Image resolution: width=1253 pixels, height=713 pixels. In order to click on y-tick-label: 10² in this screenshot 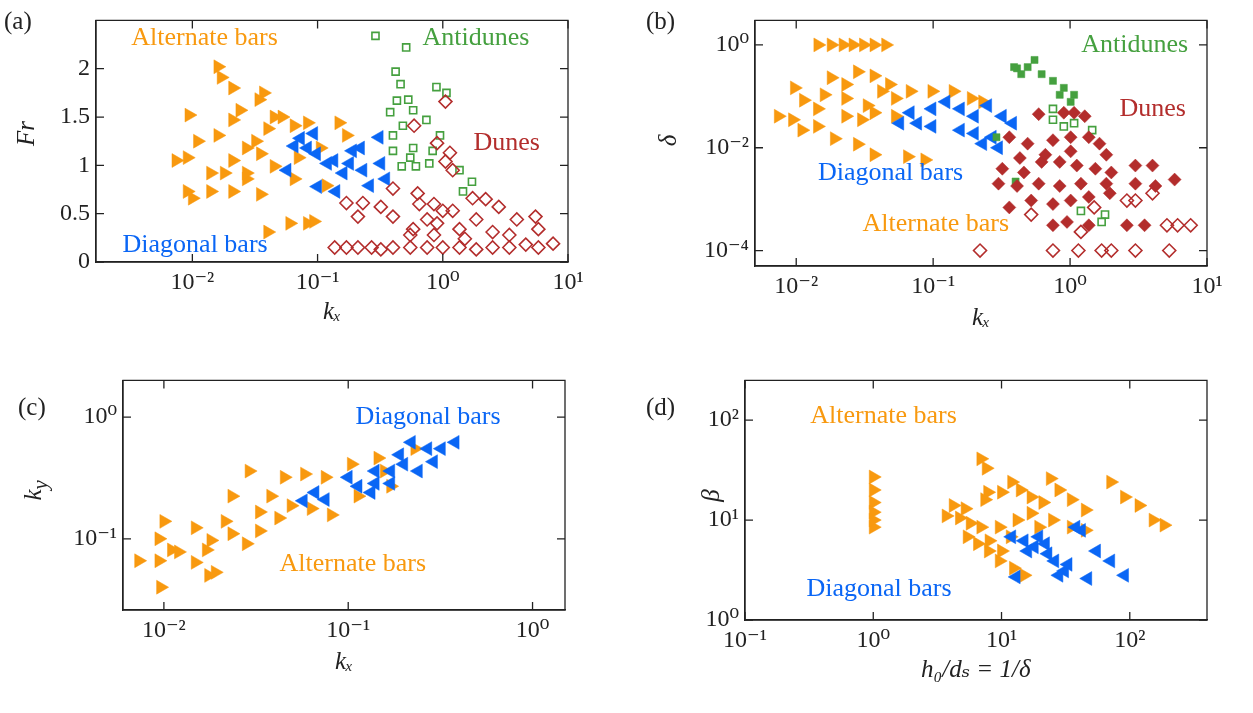, I will do `click(723, 418)`.